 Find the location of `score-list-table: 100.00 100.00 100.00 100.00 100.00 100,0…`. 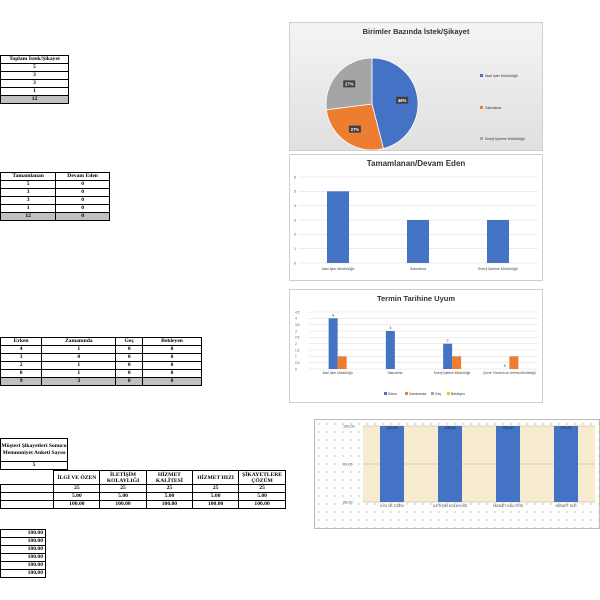

score-list-table: 100.00 100.00 100.00 100.00 100.00 100,0… is located at coordinates (23, 553).